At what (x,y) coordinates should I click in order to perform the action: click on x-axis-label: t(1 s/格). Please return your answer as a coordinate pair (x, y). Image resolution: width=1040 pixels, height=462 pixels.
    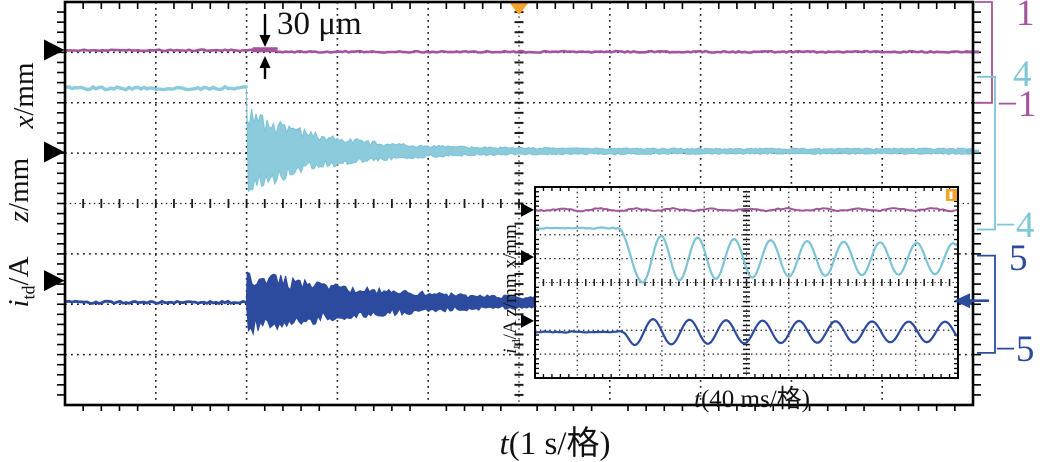
    Looking at the image, I should click on (555, 444).